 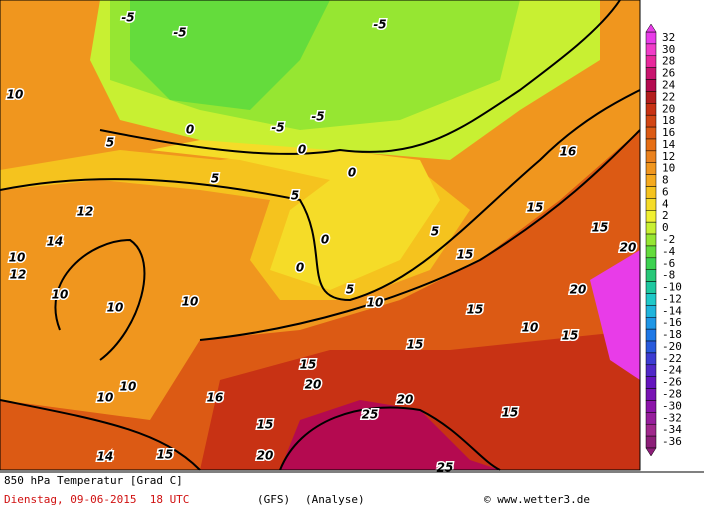 I want to click on colorbar-label: 32, so click(x=668, y=37).